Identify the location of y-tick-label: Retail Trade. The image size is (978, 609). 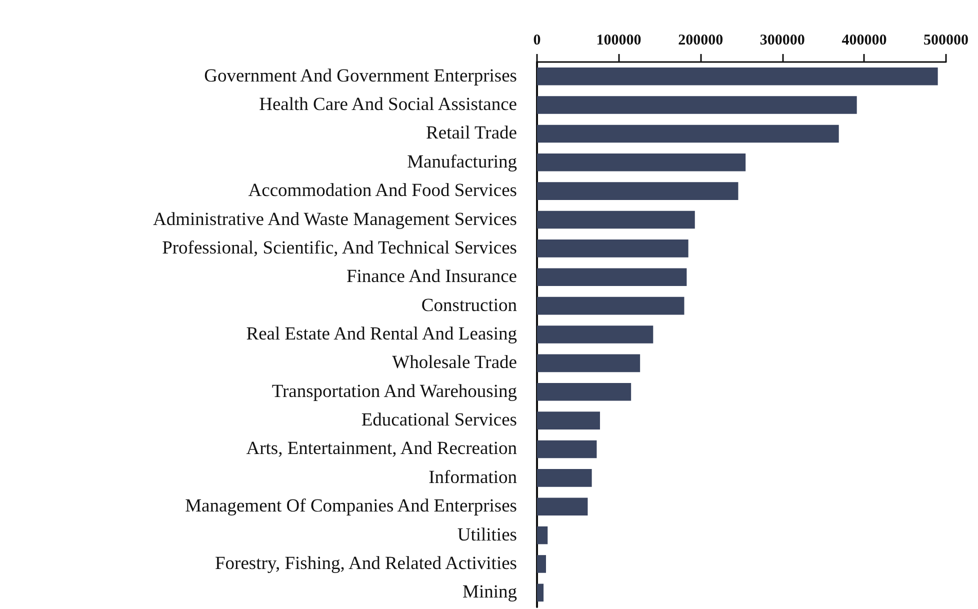
(471, 134).